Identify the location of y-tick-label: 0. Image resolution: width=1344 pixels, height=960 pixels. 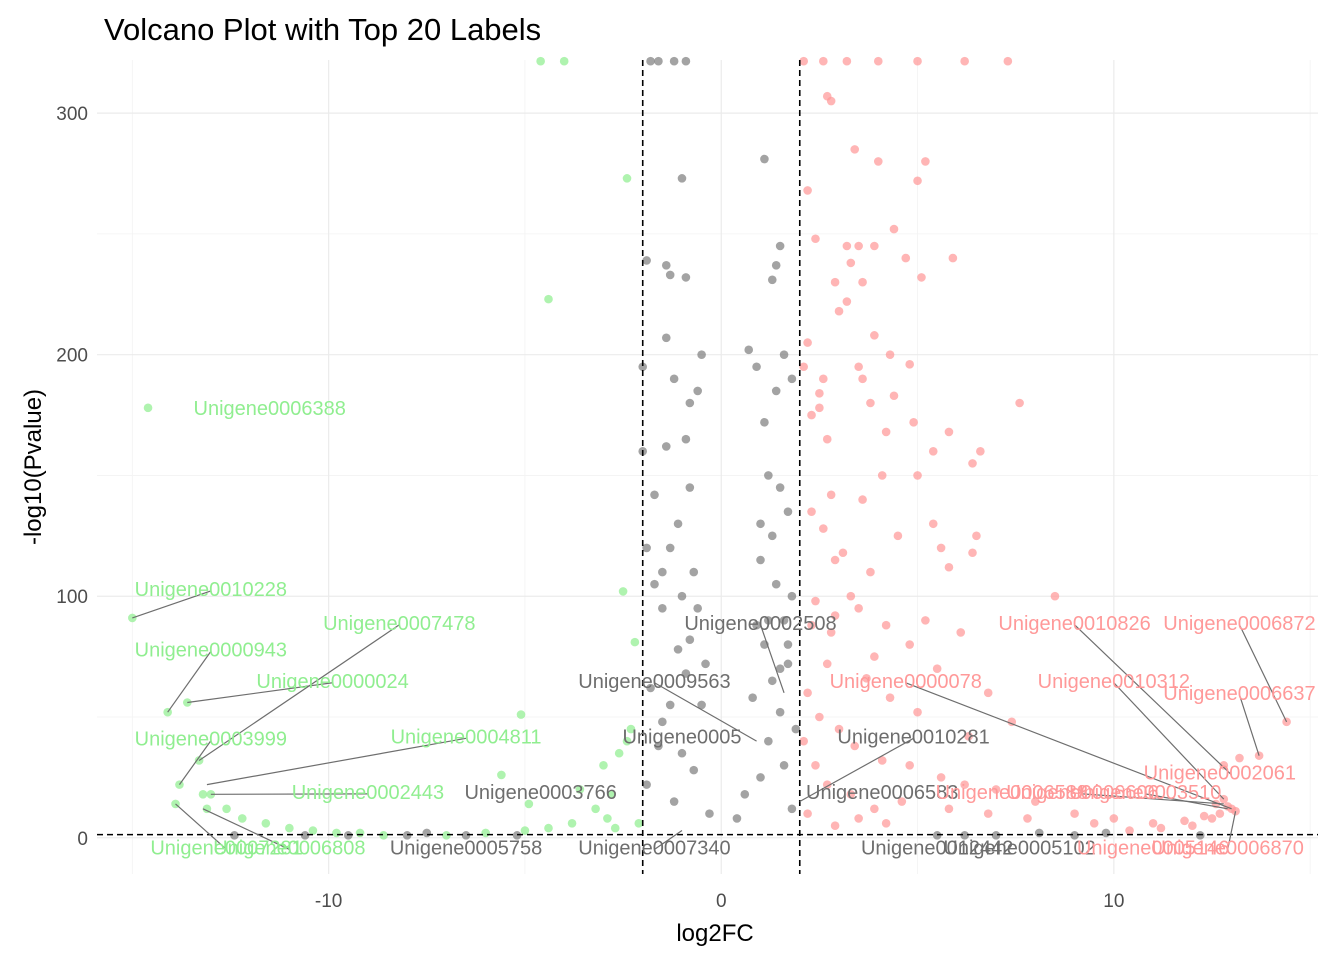
(82, 839).